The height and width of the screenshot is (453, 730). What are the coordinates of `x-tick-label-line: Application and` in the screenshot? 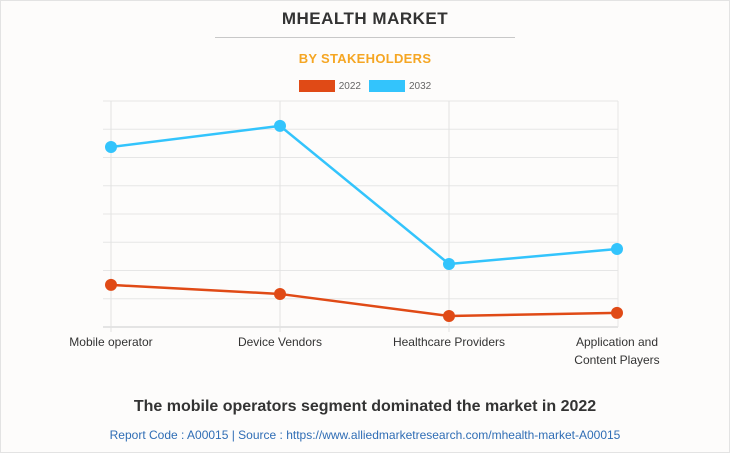 It's located at (617, 342).